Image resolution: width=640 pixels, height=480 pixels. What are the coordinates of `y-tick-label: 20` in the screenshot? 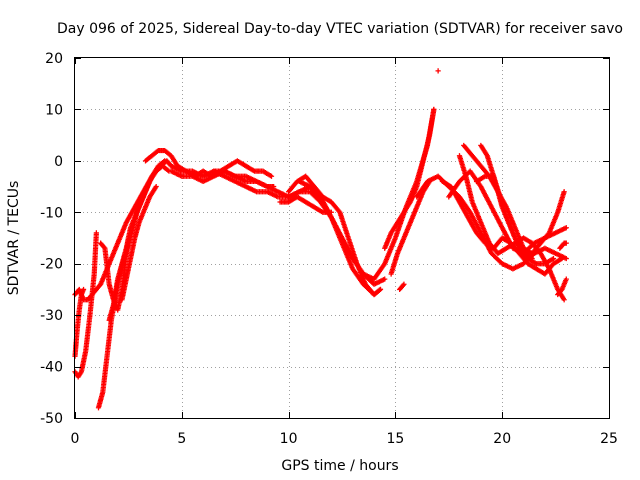 It's located at (54, 59).